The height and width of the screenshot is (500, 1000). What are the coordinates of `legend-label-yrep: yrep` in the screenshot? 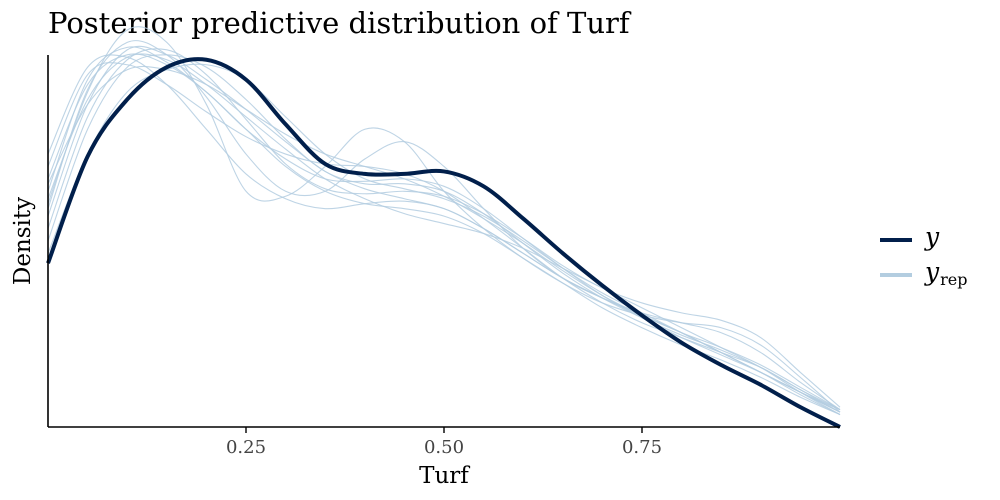 It's located at (945, 273).